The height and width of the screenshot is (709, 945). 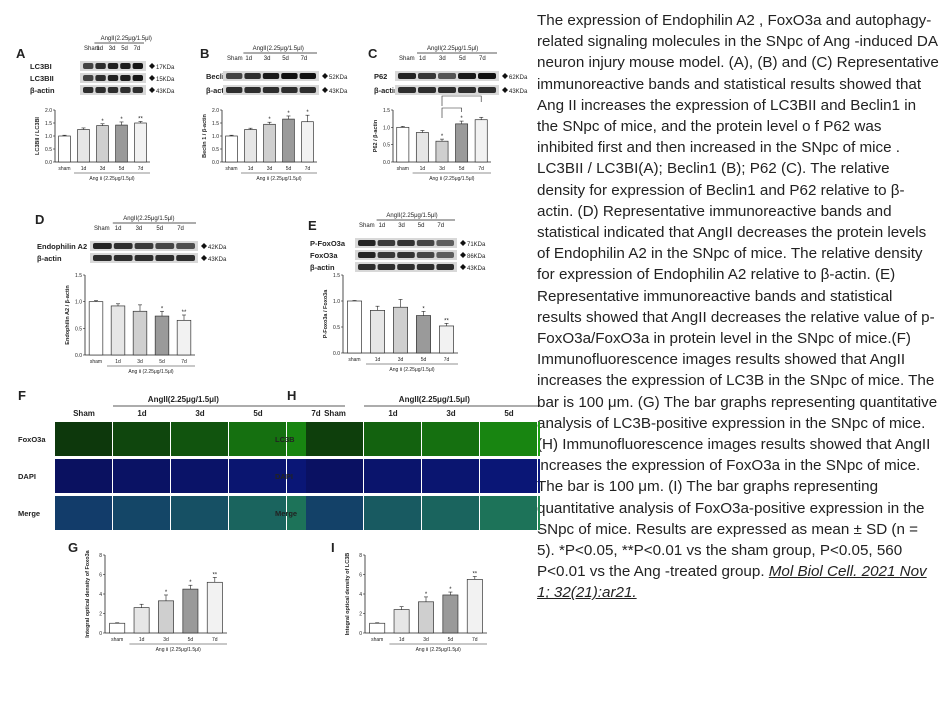 What do you see at coordinates (92, 49) in the screenshot?
I see `lane-label-A-0: Sham` at bounding box center [92, 49].